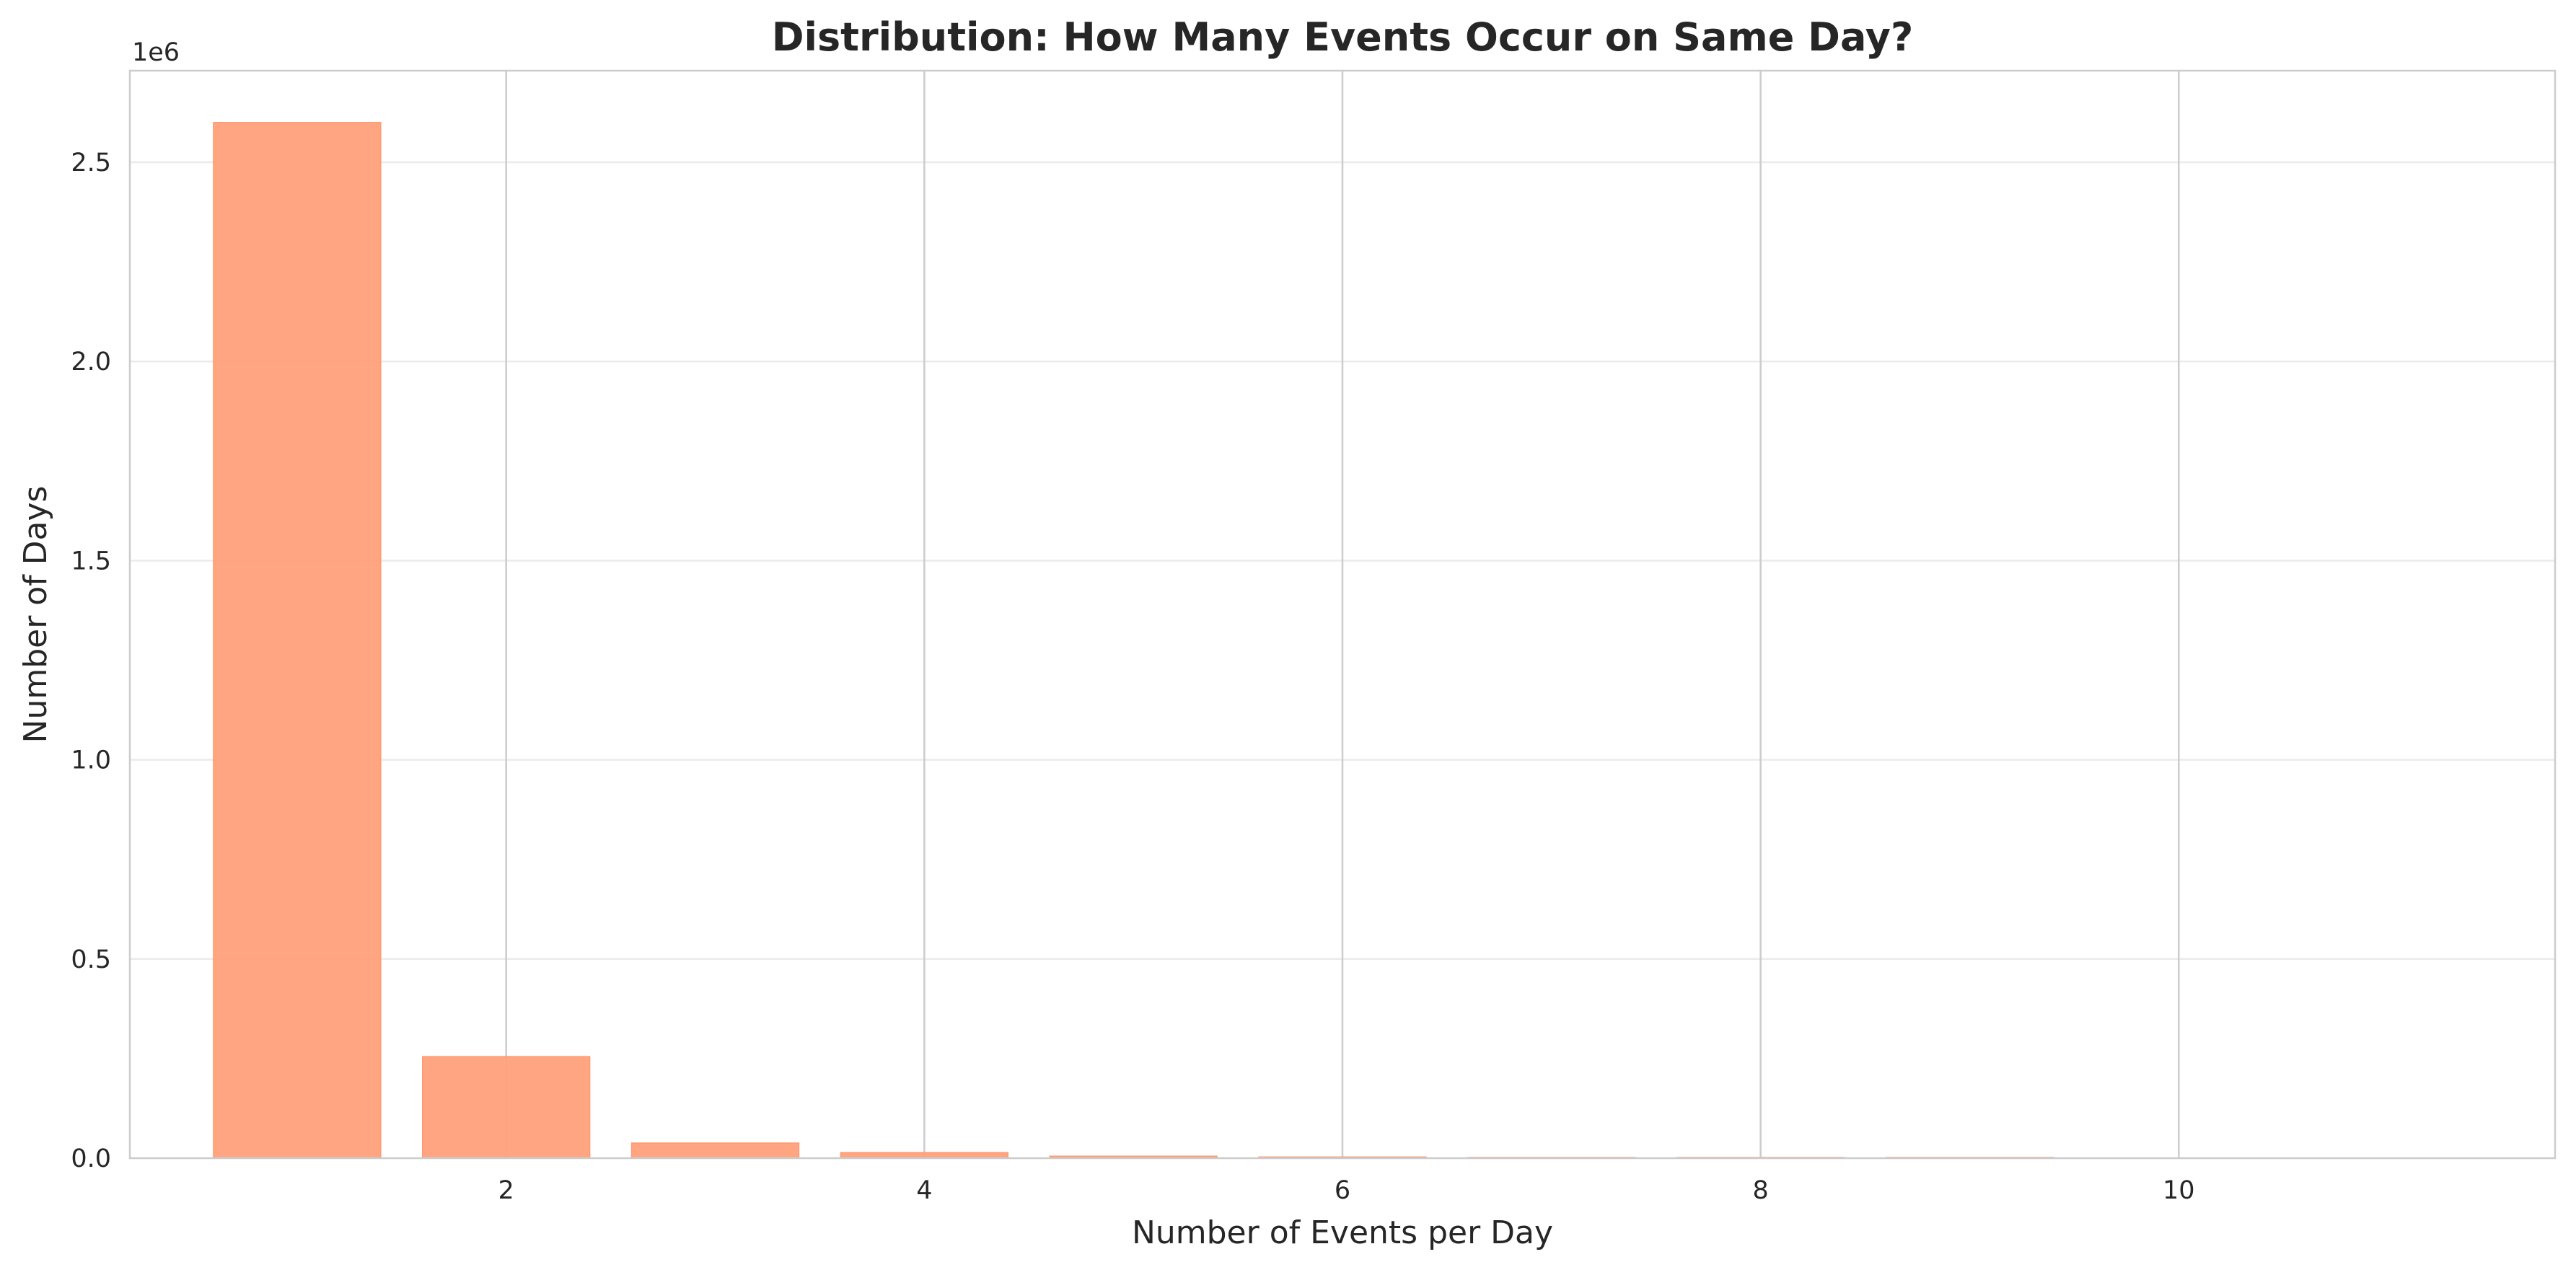 This screenshot has height=1275, width=2576. Describe the element at coordinates (2179, 1190) in the screenshot. I see `x-tick-label: 10` at that location.